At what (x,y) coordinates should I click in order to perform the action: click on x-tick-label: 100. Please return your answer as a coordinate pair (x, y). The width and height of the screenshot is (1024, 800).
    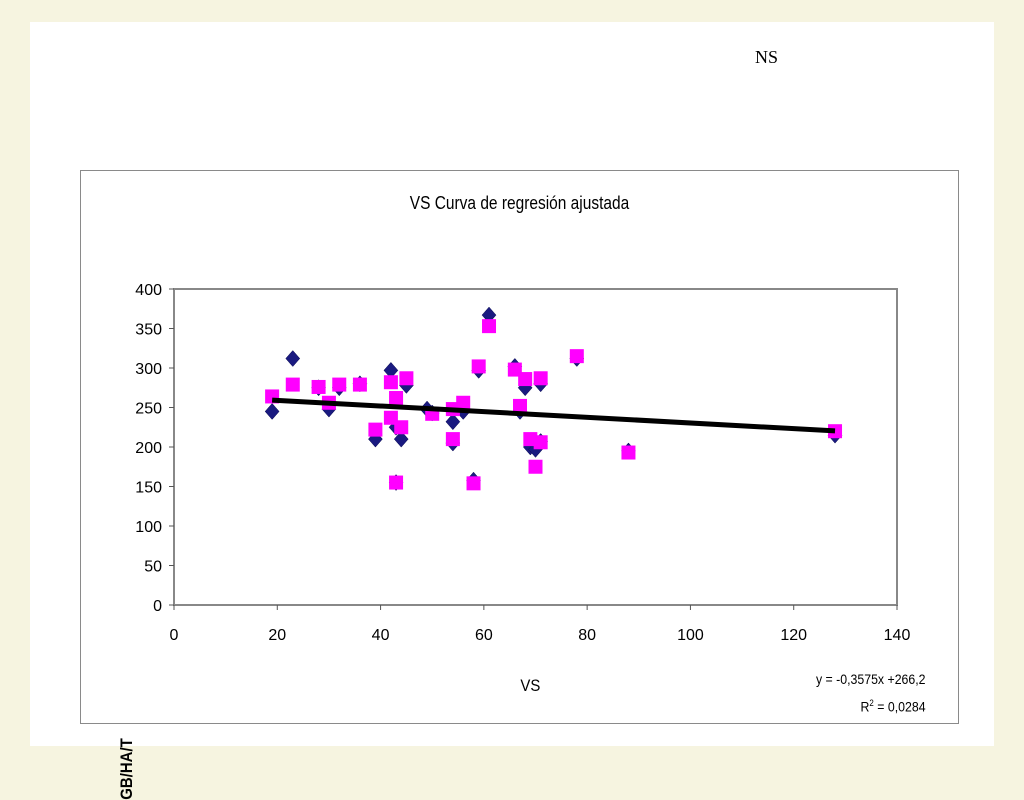
    Looking at the image, I should click on (690, 635).